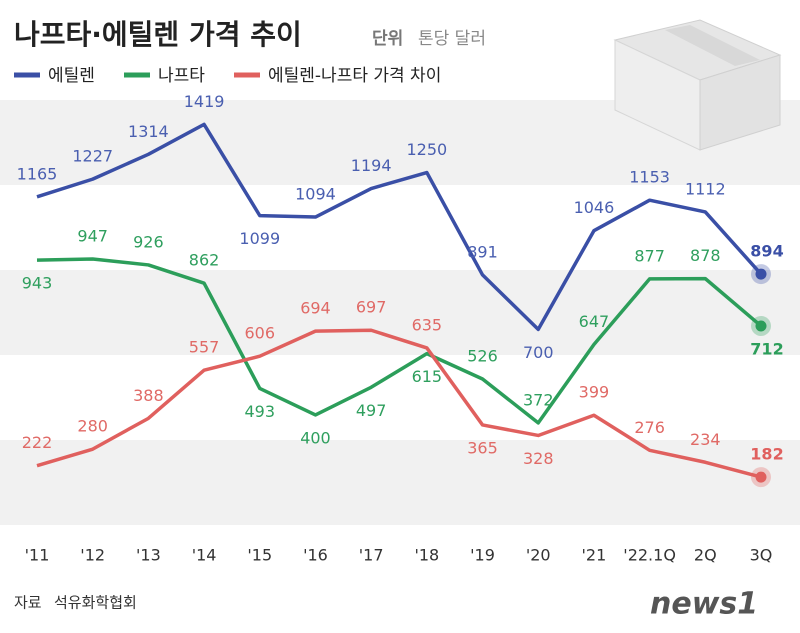 The width and height of the screenshot is (800, 633). I want to click on chart-title: 나프타·에틸렌 가격 추이, so click(158, 34).